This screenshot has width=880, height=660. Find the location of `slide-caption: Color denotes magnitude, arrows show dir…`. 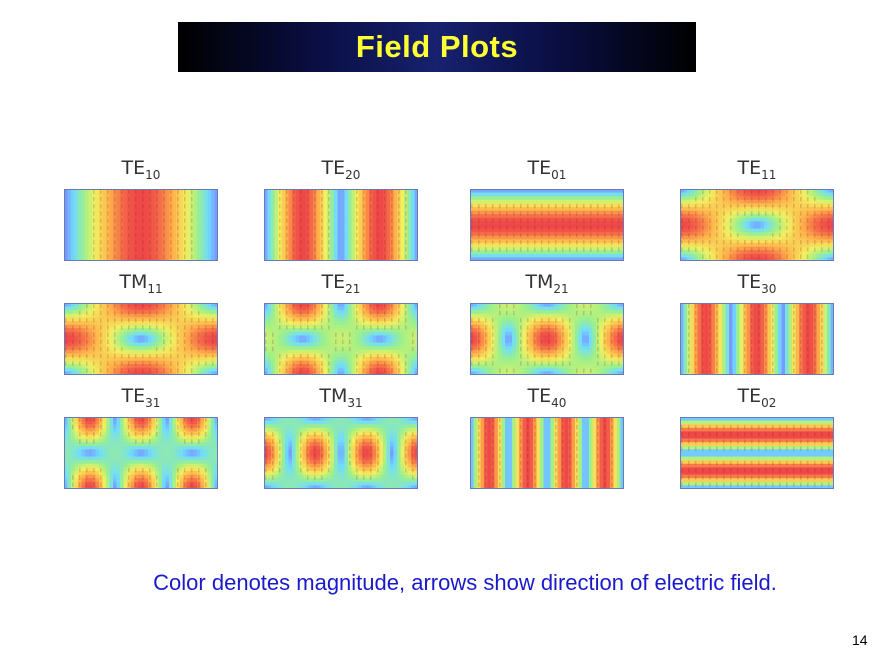

slide-caption: Color denotes magnitude, arrows show dir… is located at coordinates (465, 582).